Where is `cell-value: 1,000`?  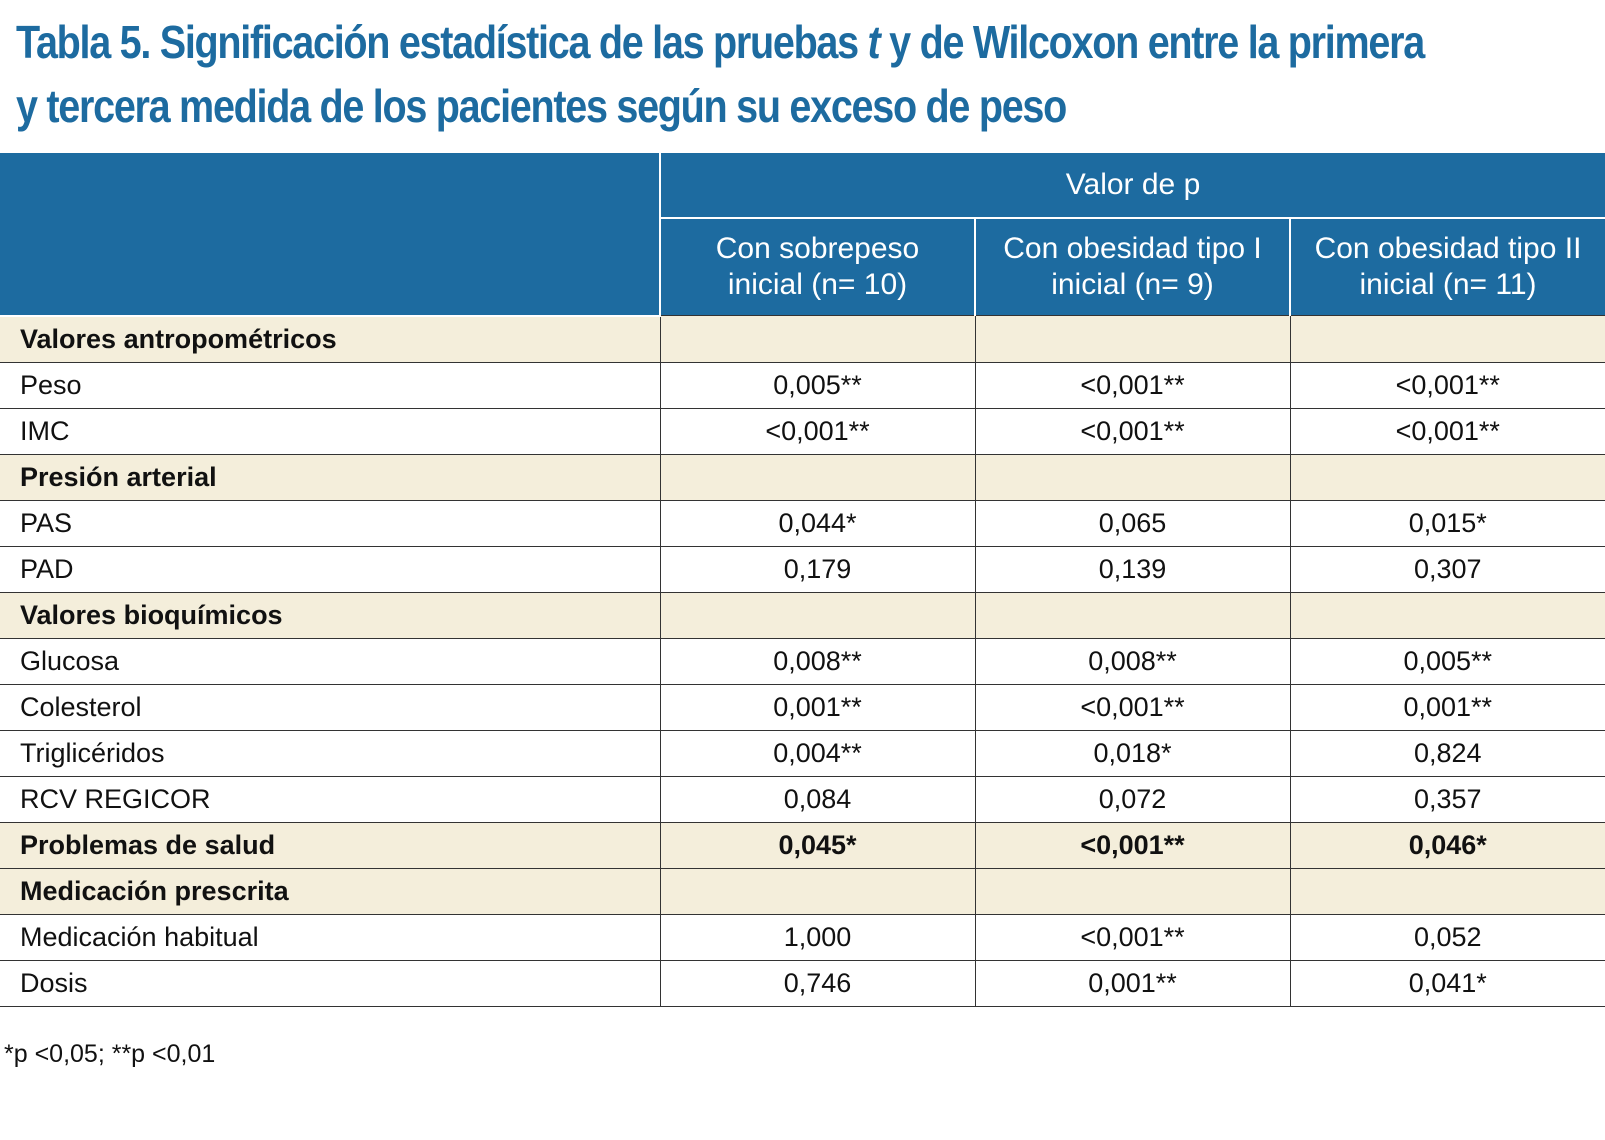 cell-value: 1,000 is located at coordinates (817, 936).